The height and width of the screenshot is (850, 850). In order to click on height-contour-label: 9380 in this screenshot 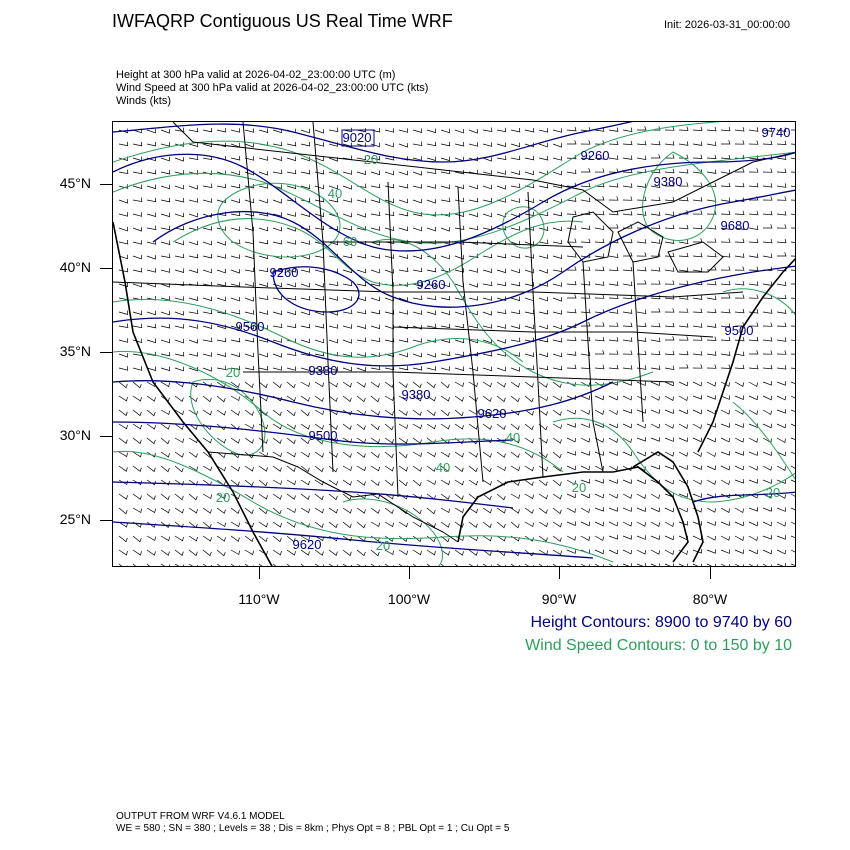, I will do `click(416, 394)`.